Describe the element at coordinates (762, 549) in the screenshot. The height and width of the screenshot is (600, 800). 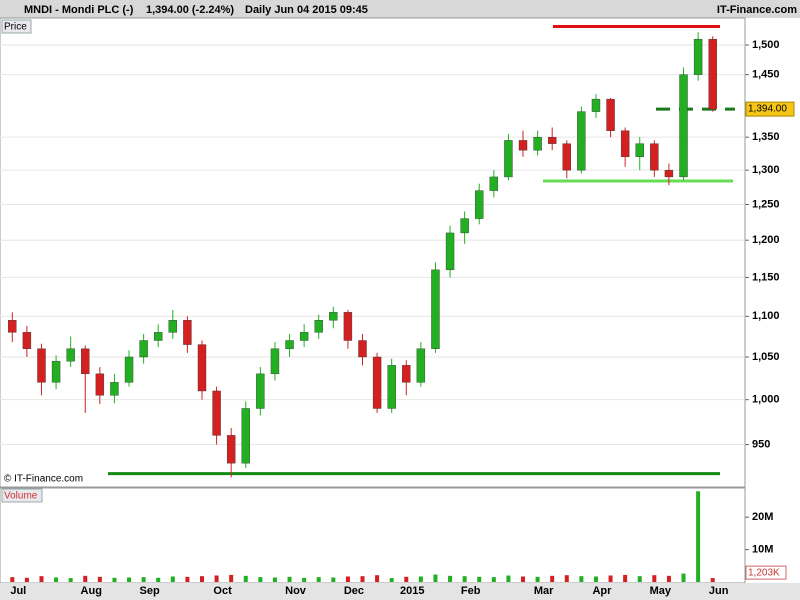
I see `y-tick-label: 10M` at that location.